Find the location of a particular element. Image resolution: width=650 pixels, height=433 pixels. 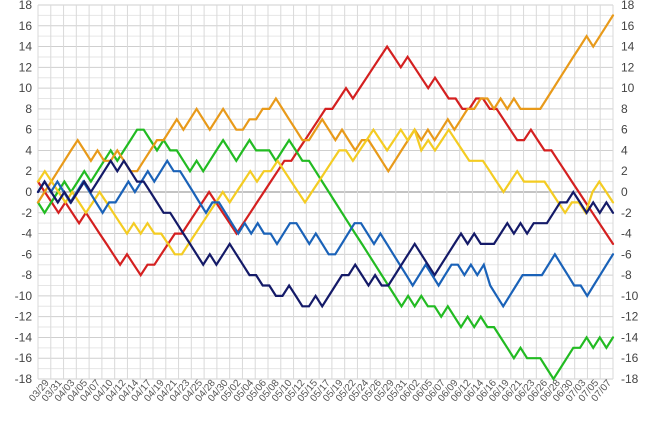

y-axis-right: 18 16 14 12 10 8 6 4 2 0 -2 -4 -6 -8 -10 -12 -14 -16 -18 is located at coordinates (630, 193).